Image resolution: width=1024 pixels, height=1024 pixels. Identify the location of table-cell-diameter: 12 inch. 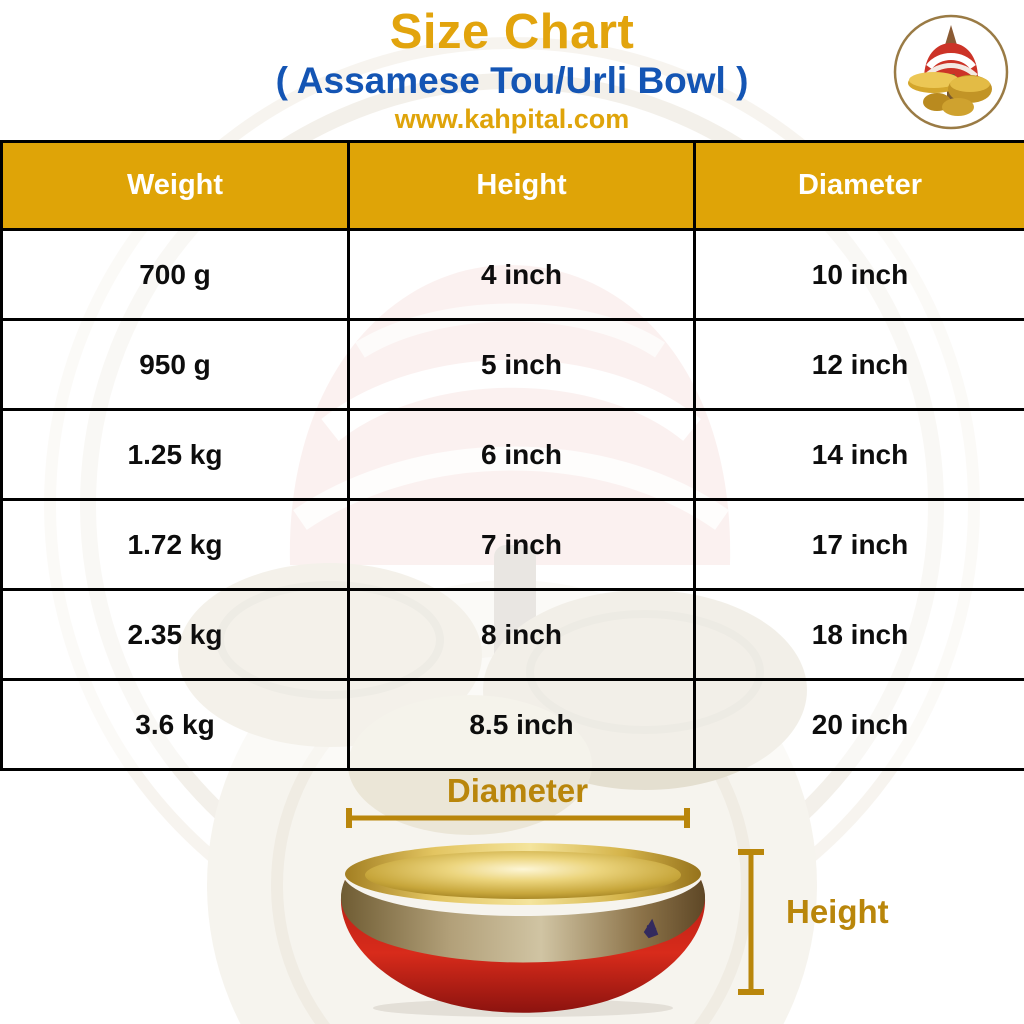
(858, 364).